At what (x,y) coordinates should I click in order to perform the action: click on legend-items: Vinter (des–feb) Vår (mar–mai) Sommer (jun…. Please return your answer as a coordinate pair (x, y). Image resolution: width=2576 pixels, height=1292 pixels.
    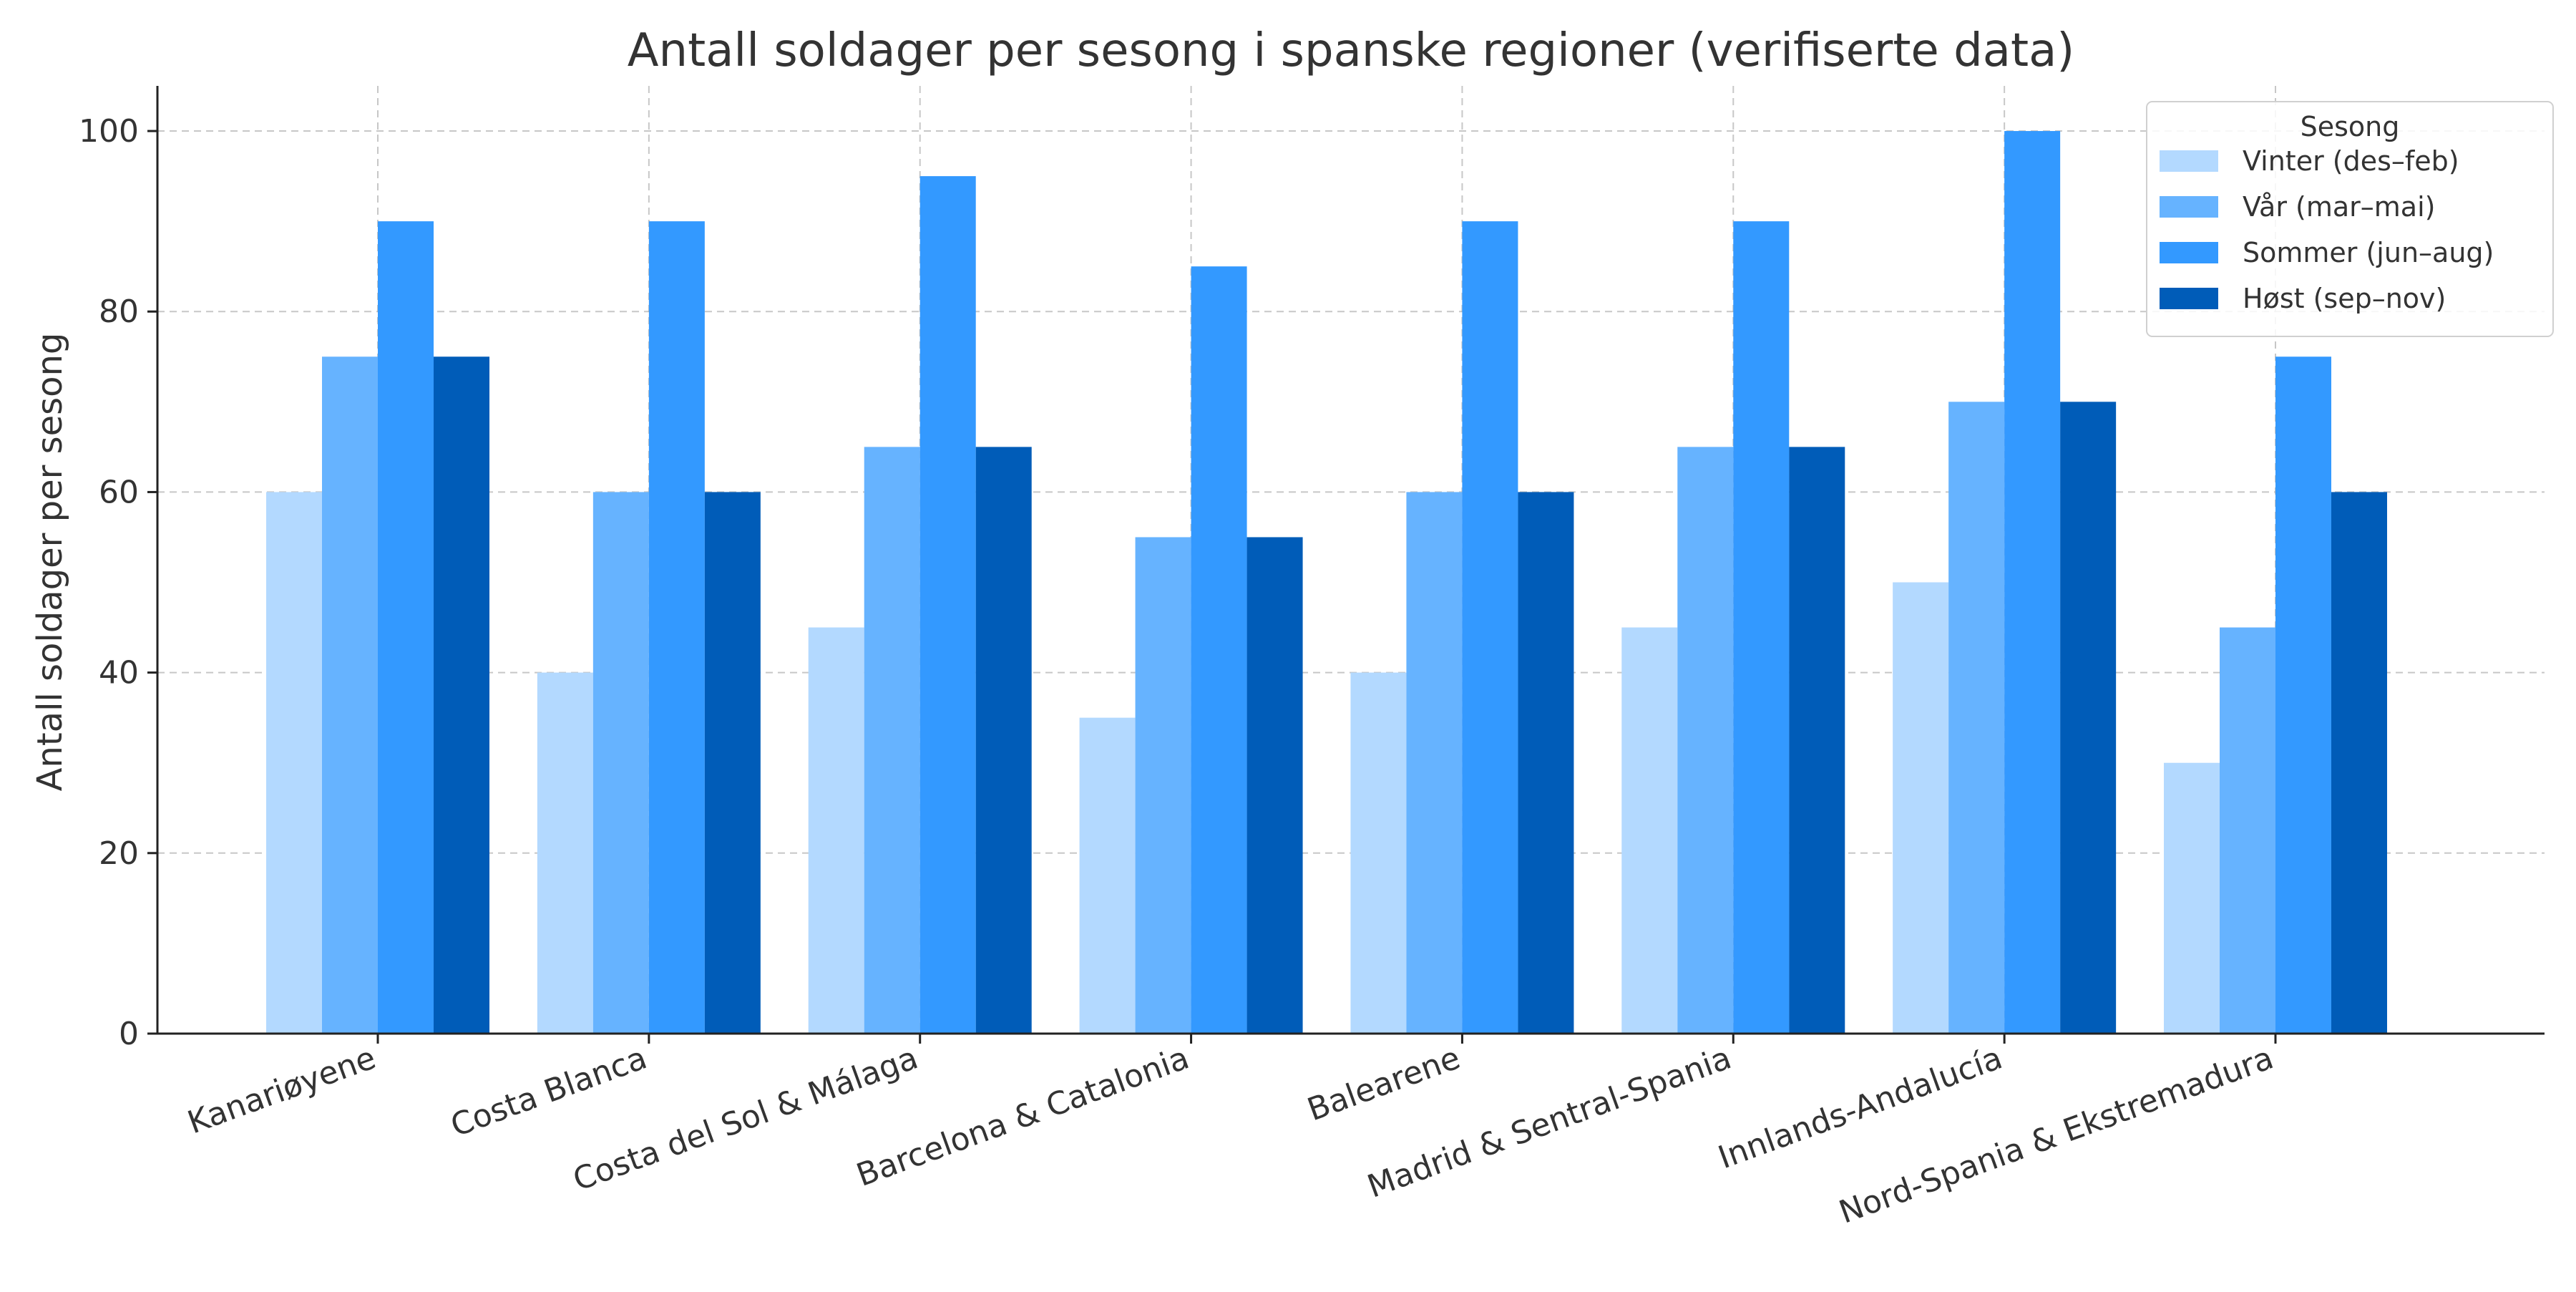
    Looking at the image, I should click on (2327, 229).